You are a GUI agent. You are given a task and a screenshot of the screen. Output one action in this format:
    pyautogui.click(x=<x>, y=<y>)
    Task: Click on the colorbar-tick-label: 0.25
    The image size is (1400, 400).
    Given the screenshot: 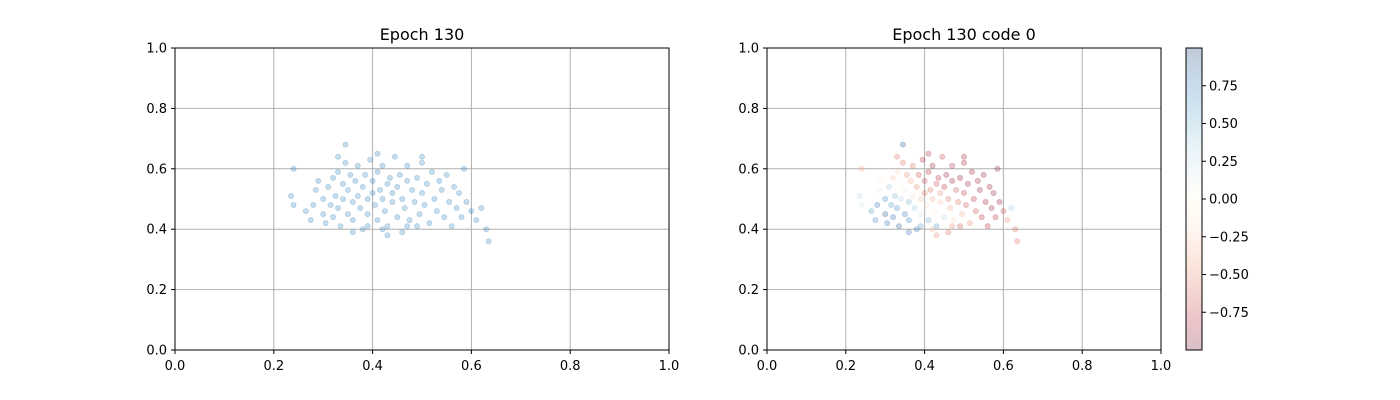 What is the action you would take?
    pyautogui.click(x=1223, y=162)
    